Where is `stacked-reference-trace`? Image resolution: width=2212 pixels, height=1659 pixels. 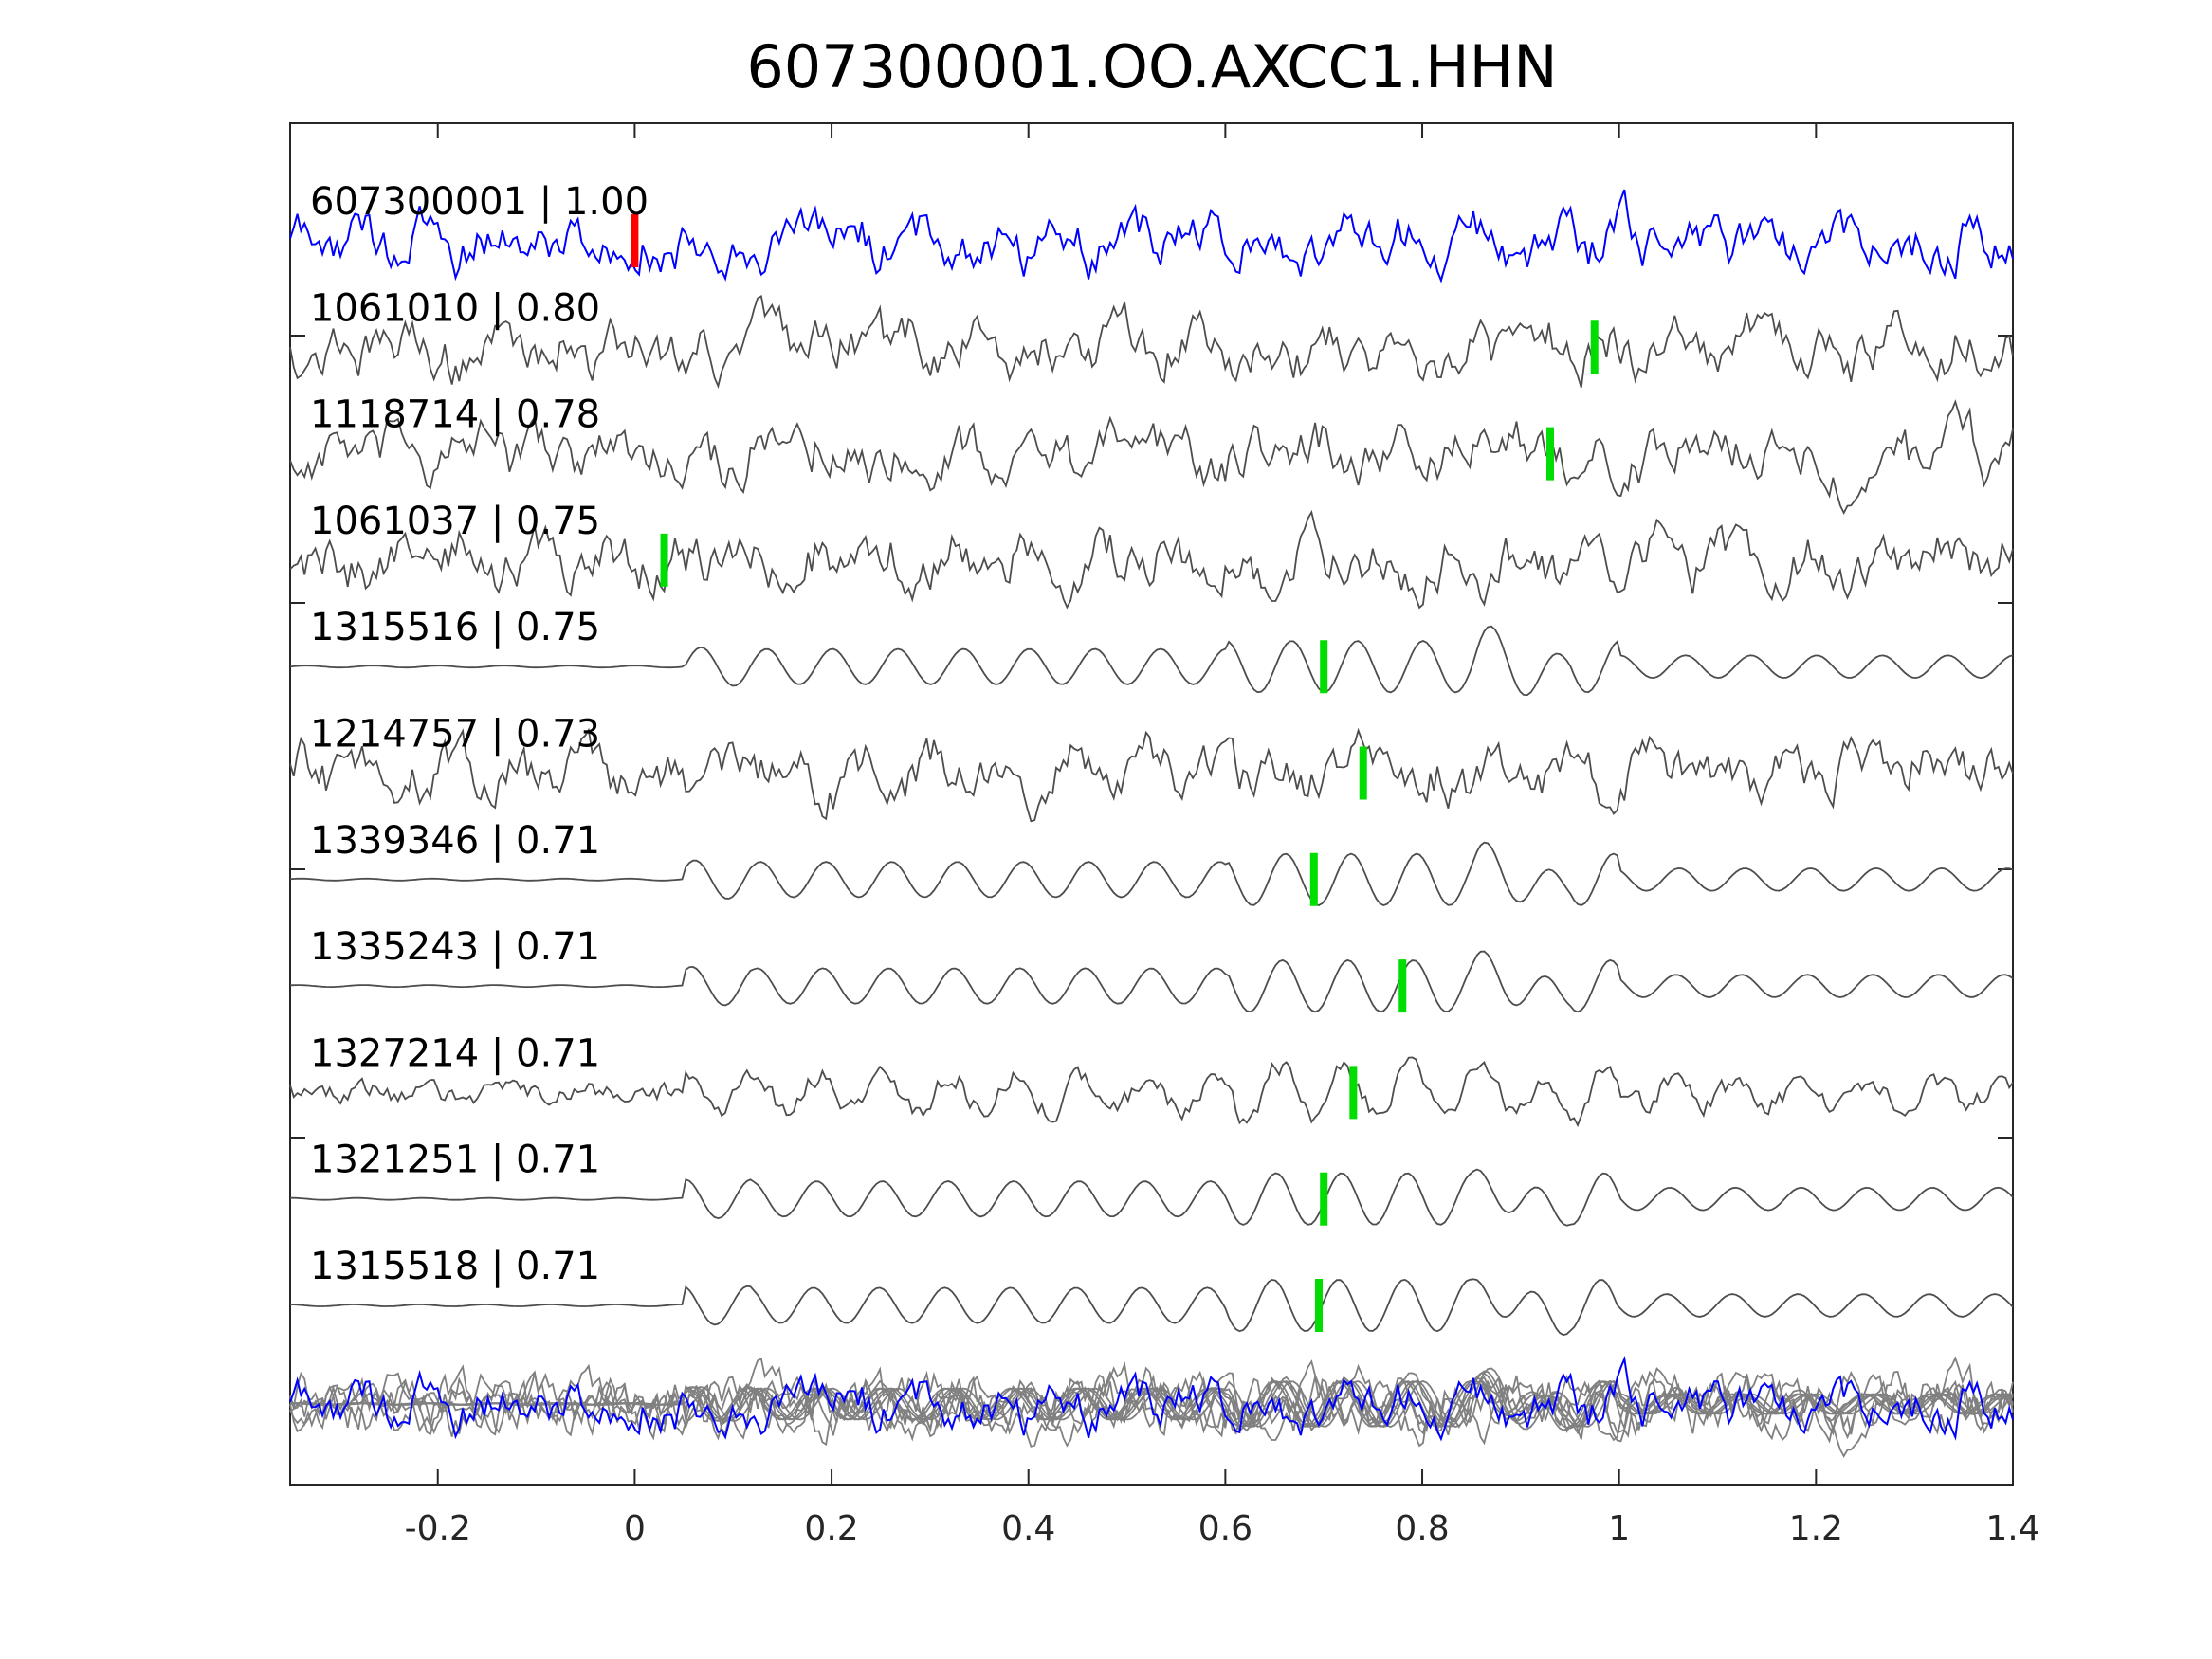 stacked-reference-trace is located at coordinates (1151, 1398).